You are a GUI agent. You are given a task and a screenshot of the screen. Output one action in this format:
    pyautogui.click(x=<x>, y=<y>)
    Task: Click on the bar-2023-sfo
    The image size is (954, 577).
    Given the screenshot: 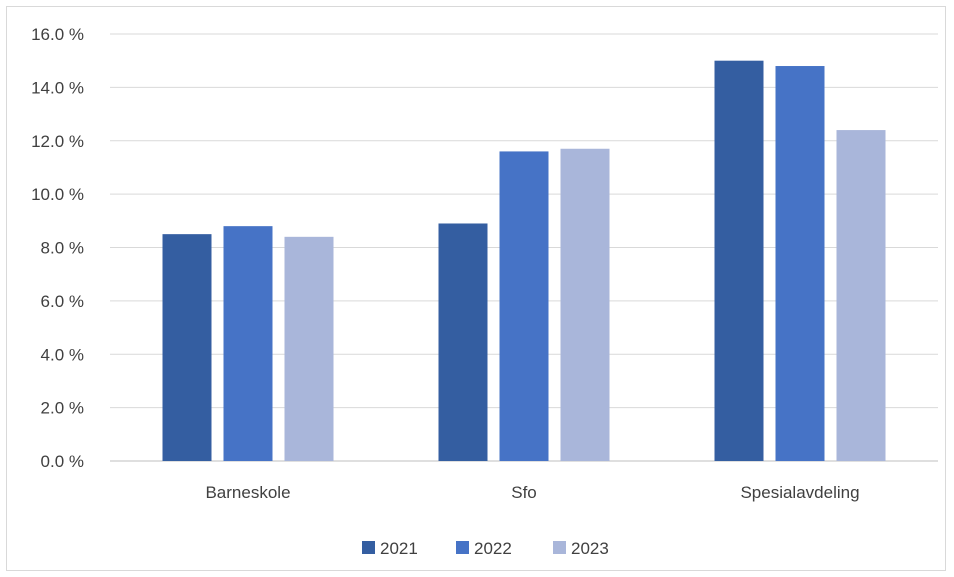 What is the action you would take?
    pyautogui.click(x=585, y=304)
    